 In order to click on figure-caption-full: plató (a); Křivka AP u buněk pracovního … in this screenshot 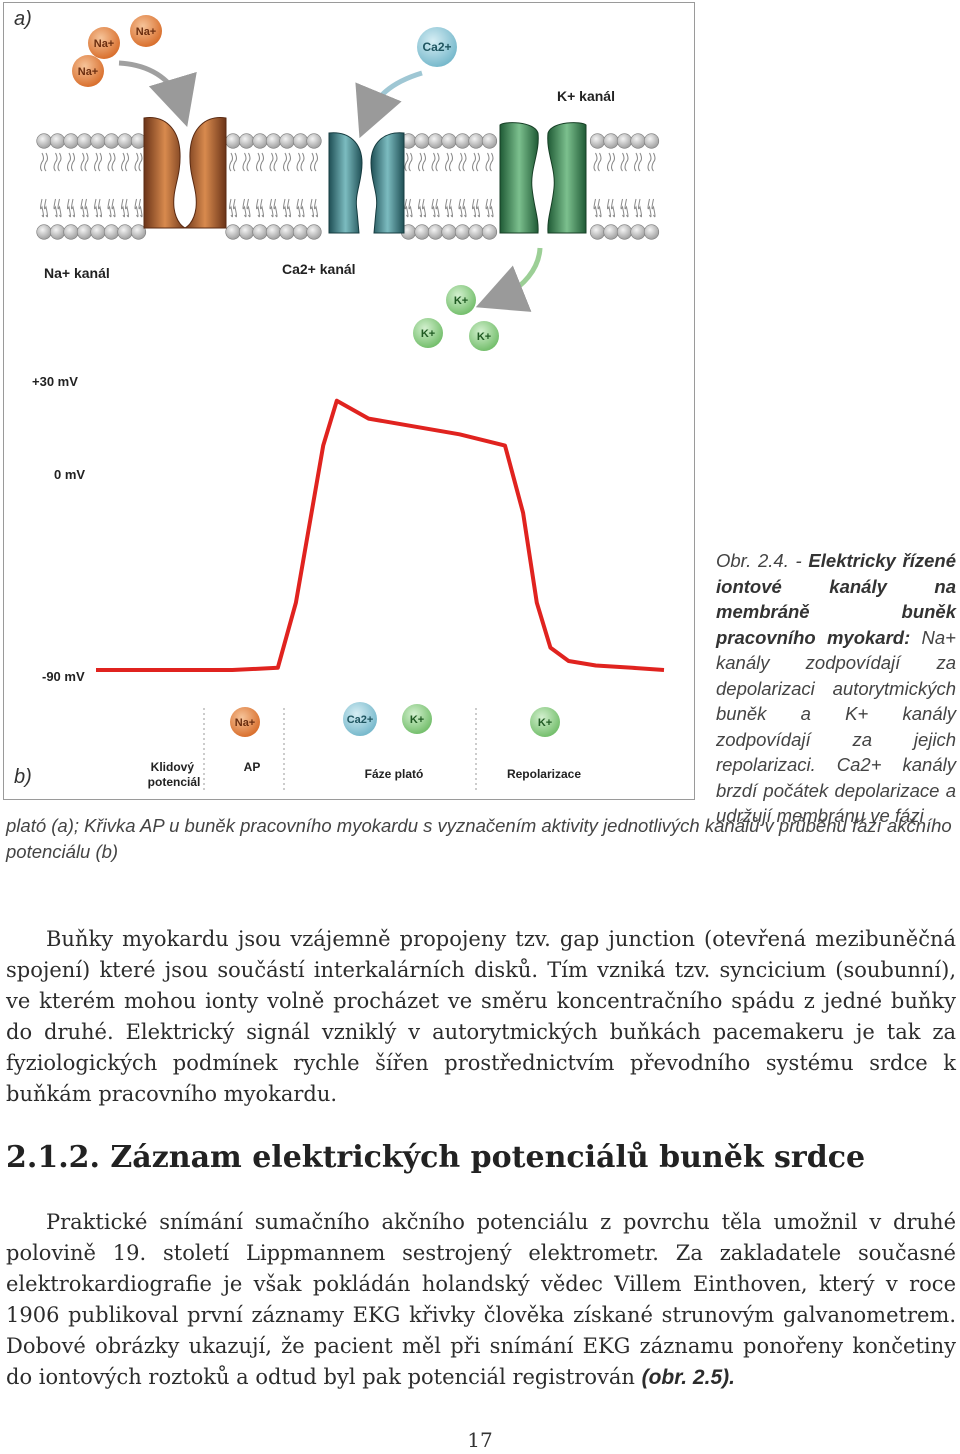, I will do `click(479, 838)`.